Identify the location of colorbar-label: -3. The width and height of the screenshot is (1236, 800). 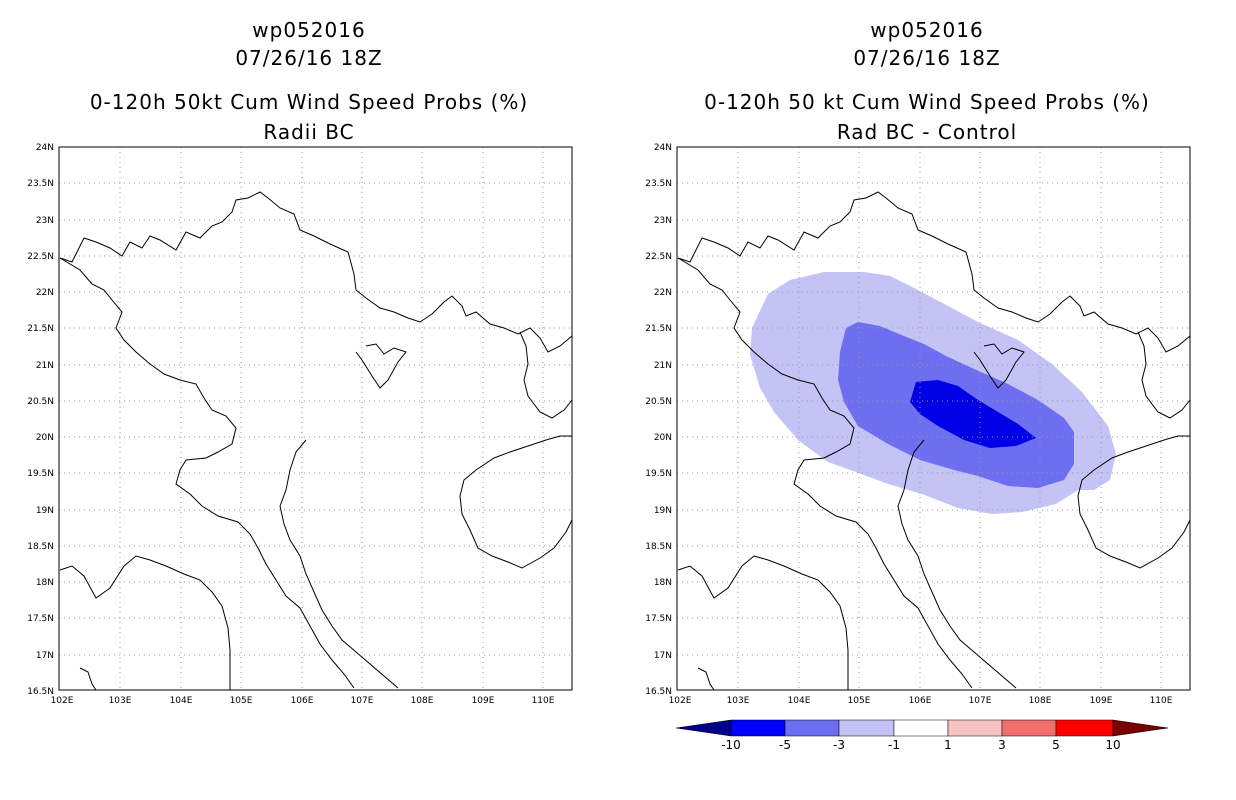
(839, 745).